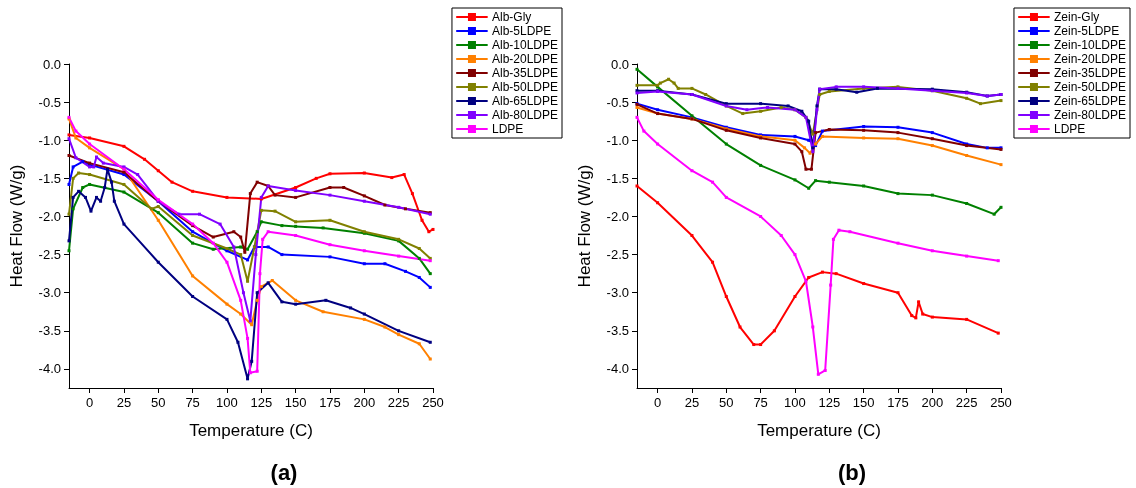  I want to click on legend-label: Alb-10LDPE, so click(525, 45).